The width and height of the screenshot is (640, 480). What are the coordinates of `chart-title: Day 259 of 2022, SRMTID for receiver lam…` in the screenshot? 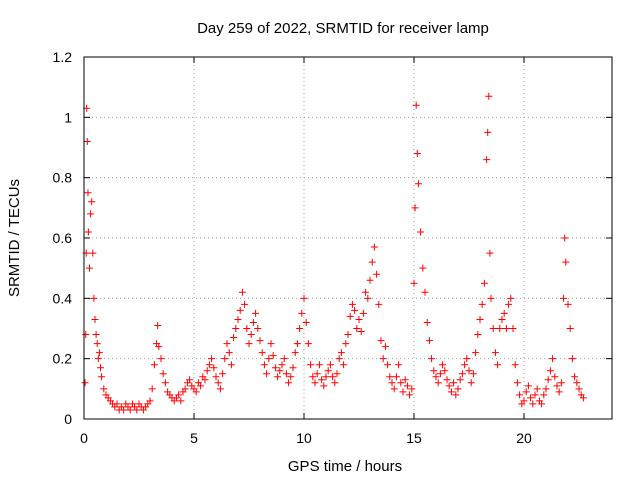 It's located at (343, 28).